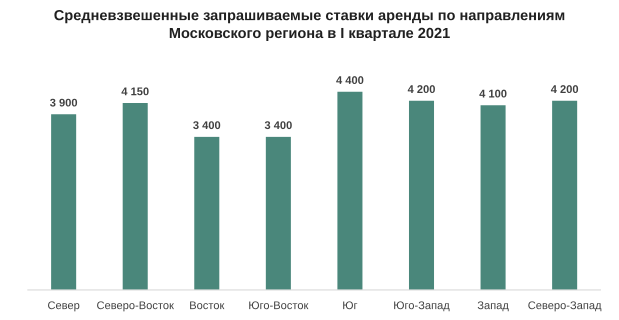  What do you see at coordinates (309, 26) in the screenshot?
I see `chart-title: Средневзвешенные запрашиваемые ставки аренды по направлениям Московского региона в I квартале 2021` at bounding box center [309, 26].